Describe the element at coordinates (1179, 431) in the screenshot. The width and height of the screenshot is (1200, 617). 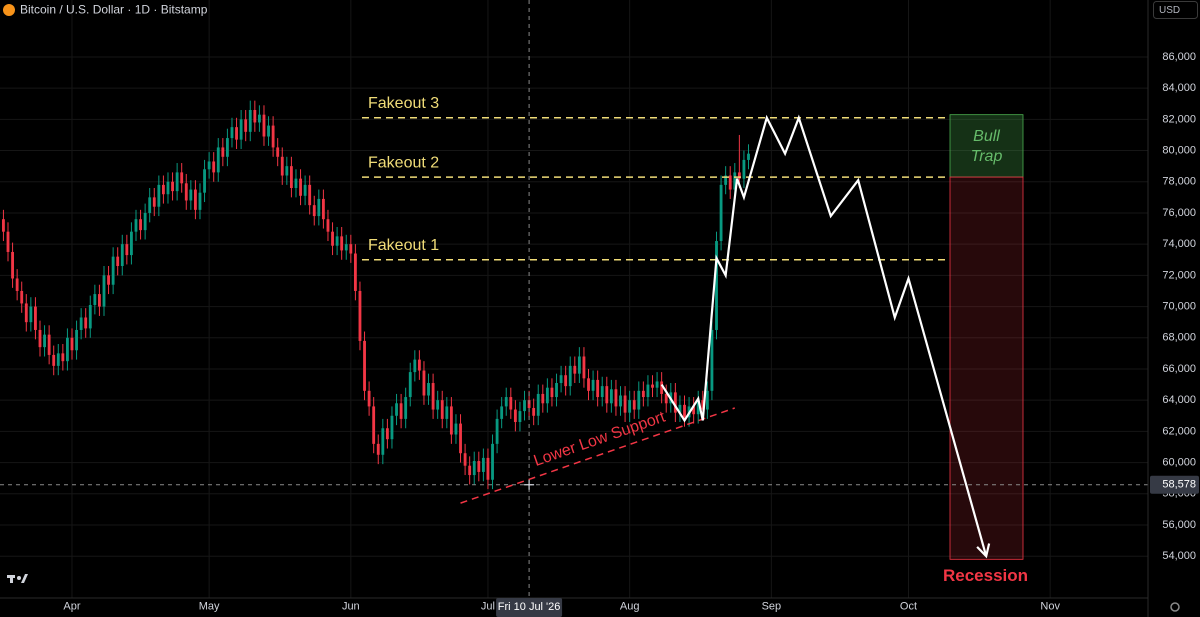
I see `y-tick-label: 62,000` at that location.